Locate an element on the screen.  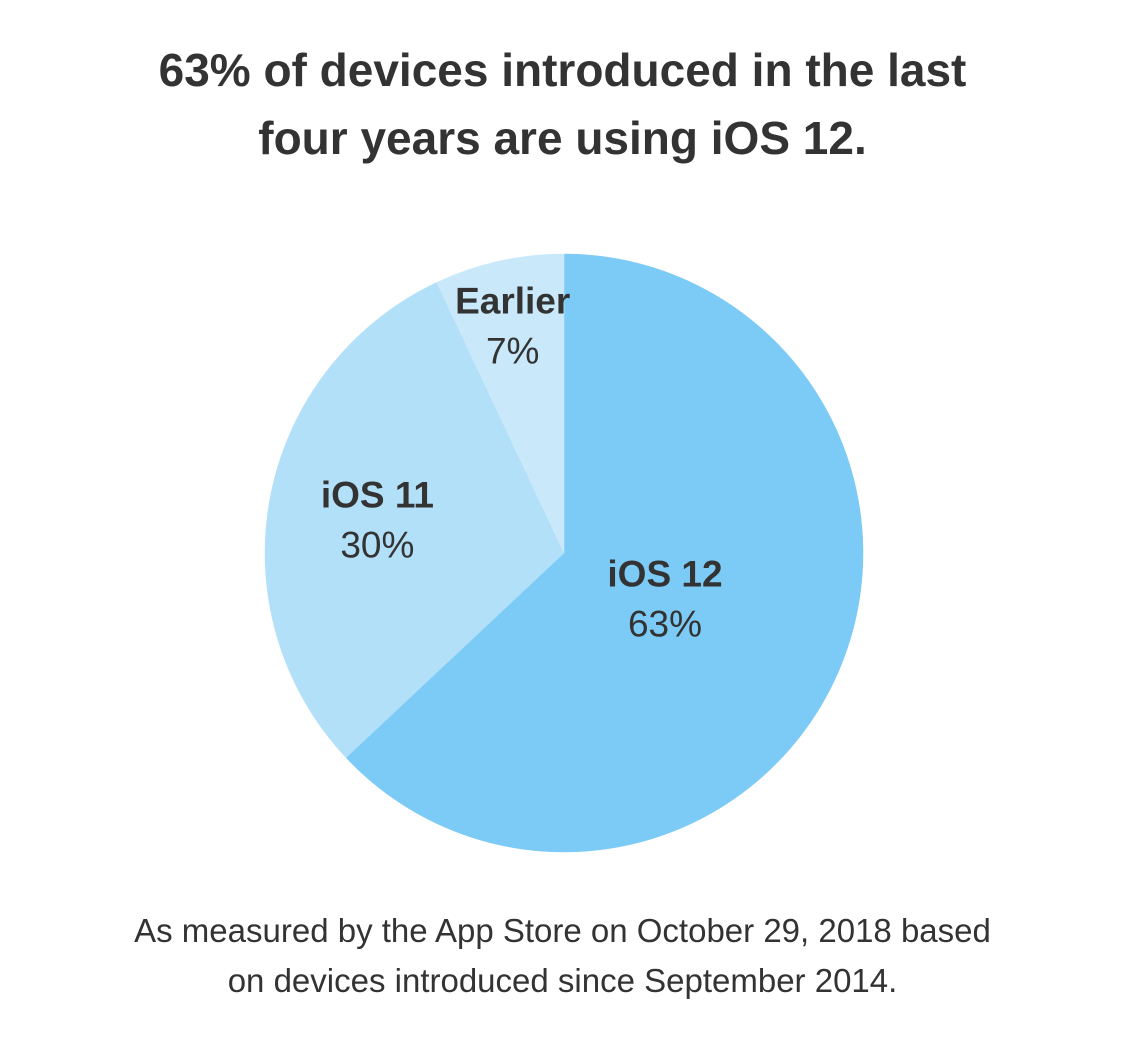
slice-label-ios-12: iOS 12 is located at coordinates (664, 574).